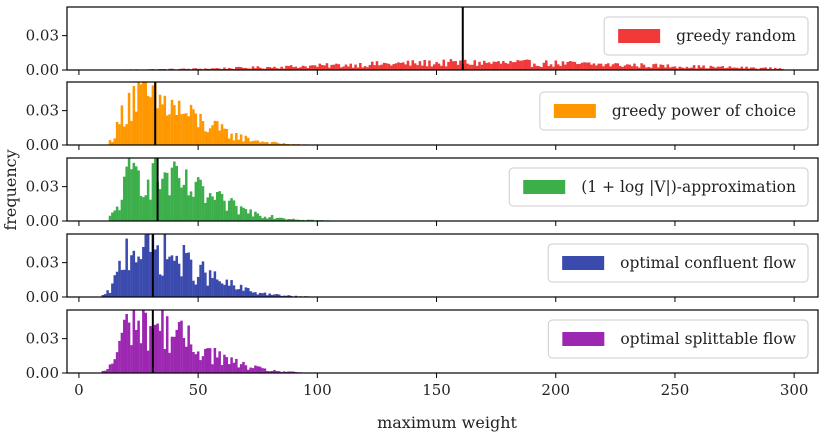  Describe the element at coordinates (583, 263) in the screenshot. I see `legend-swatch` at that location.